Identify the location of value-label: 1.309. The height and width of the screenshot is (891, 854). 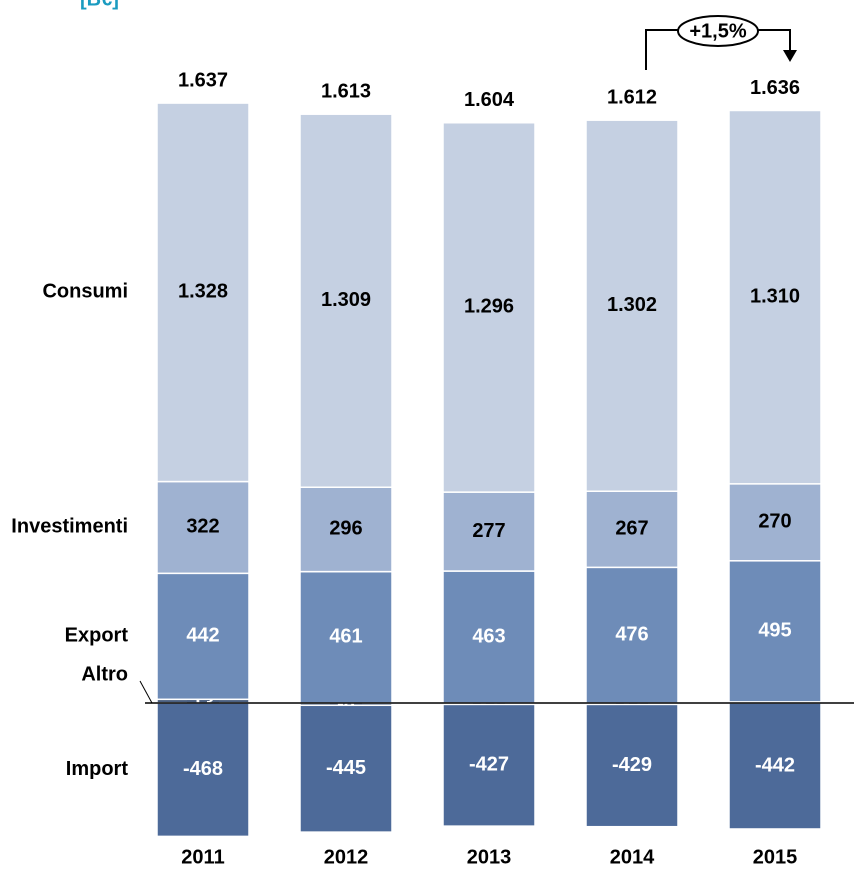
(346, 300).